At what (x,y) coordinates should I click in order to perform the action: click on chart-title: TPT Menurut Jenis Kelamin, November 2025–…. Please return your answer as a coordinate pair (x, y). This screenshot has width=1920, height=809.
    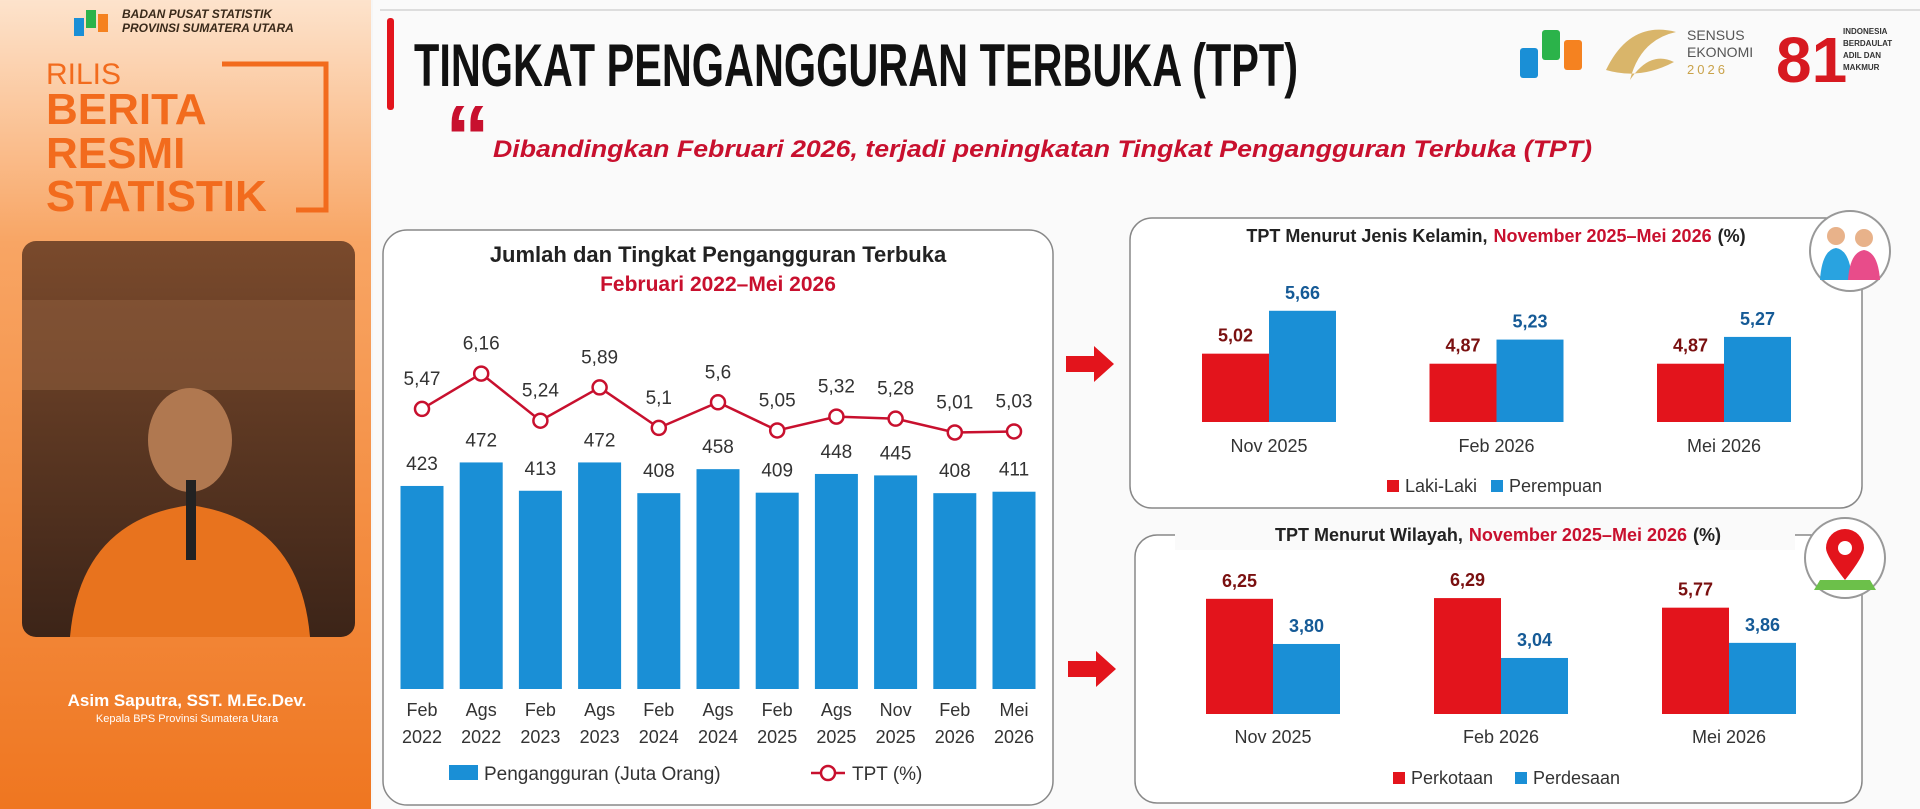
    Looking at the image, I should click on (1495, 236).